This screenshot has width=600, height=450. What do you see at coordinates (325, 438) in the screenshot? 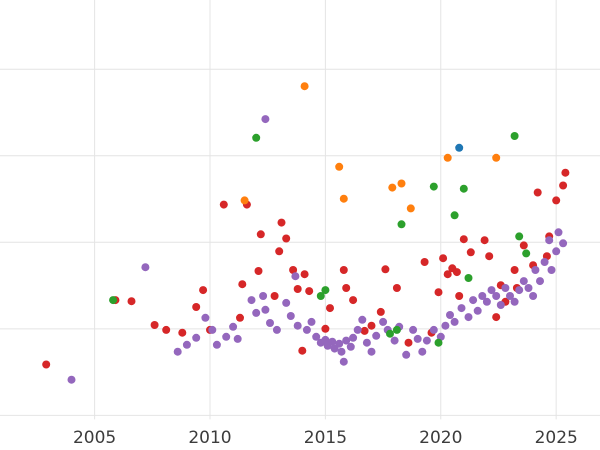
I see `x-tick-label: 2015` at bounding box center [325, 438].